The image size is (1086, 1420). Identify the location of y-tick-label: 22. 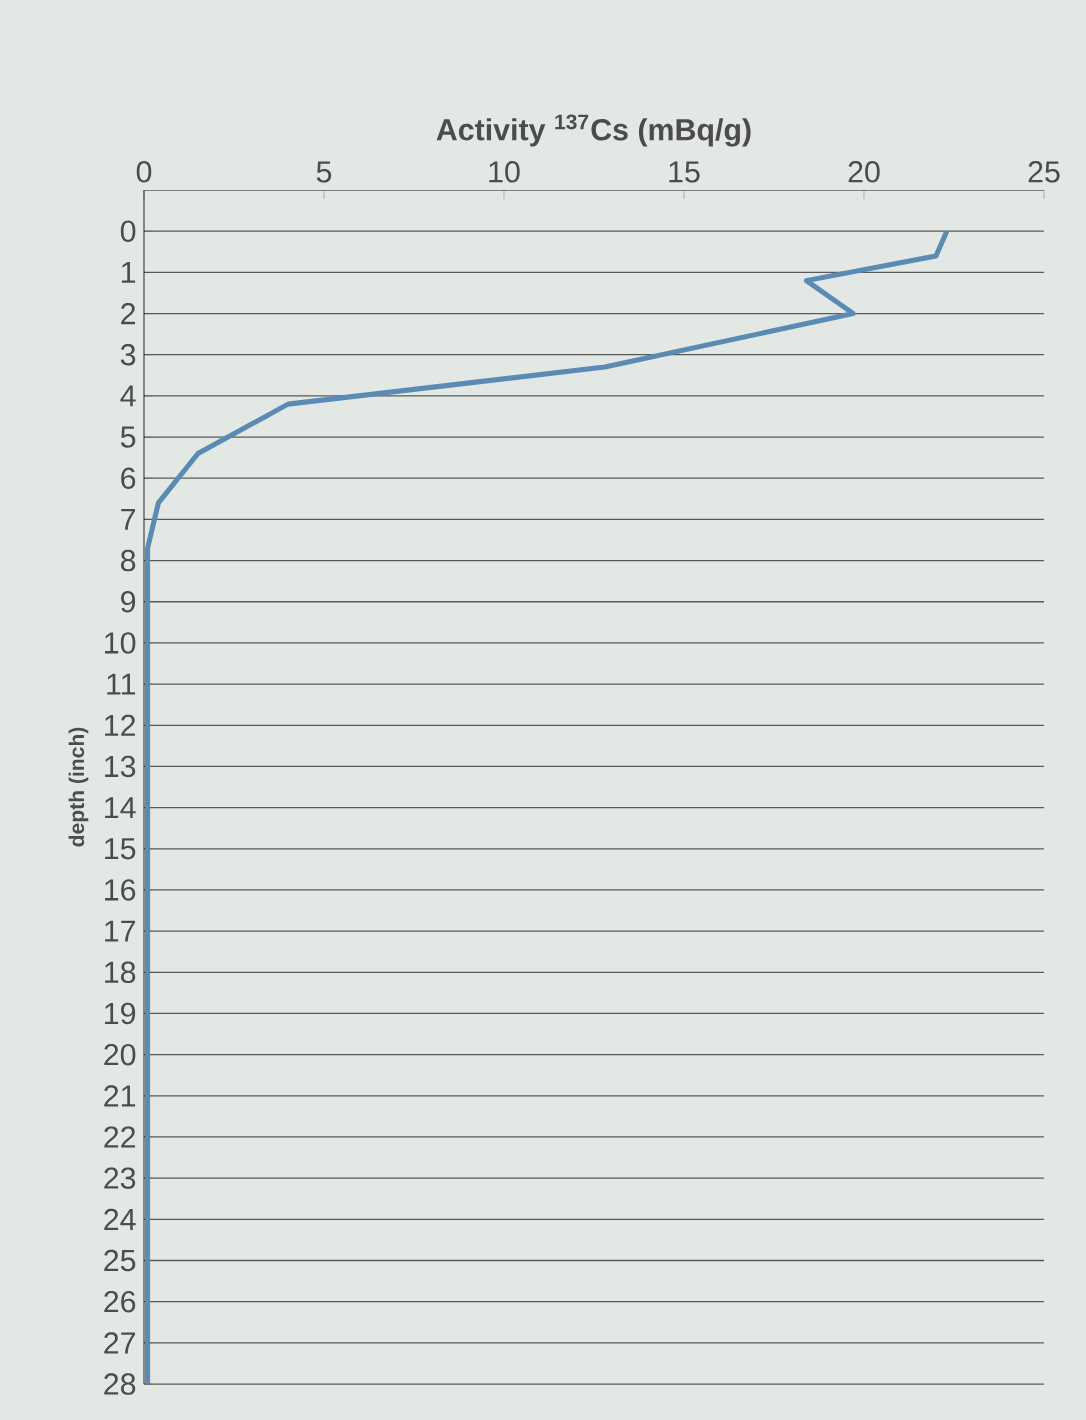
(120, 1137).